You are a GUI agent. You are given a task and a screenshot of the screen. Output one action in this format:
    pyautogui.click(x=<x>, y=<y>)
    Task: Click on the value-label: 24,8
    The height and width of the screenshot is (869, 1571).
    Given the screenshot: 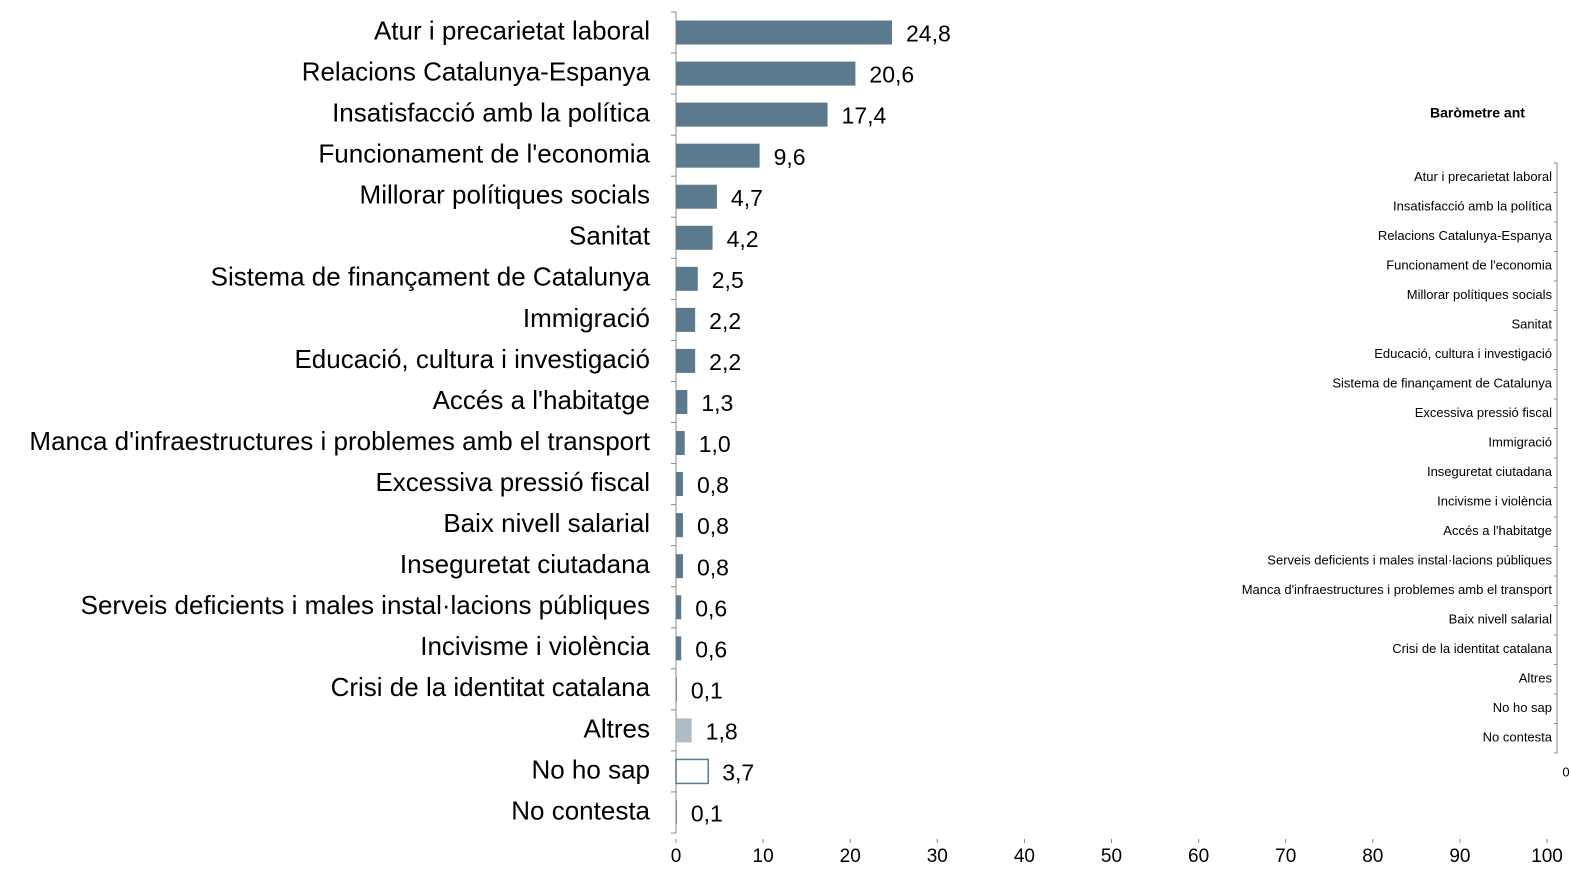 What is the action you would take?
    pyautogui.click(x=928, y=34)
    